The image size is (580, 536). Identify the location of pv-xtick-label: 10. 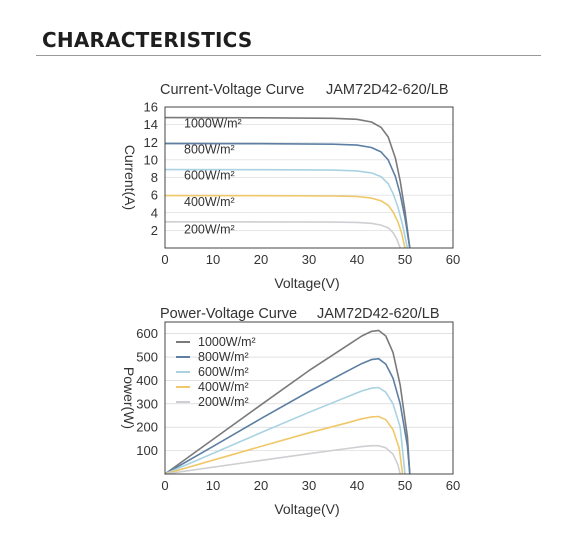
(213, 485).